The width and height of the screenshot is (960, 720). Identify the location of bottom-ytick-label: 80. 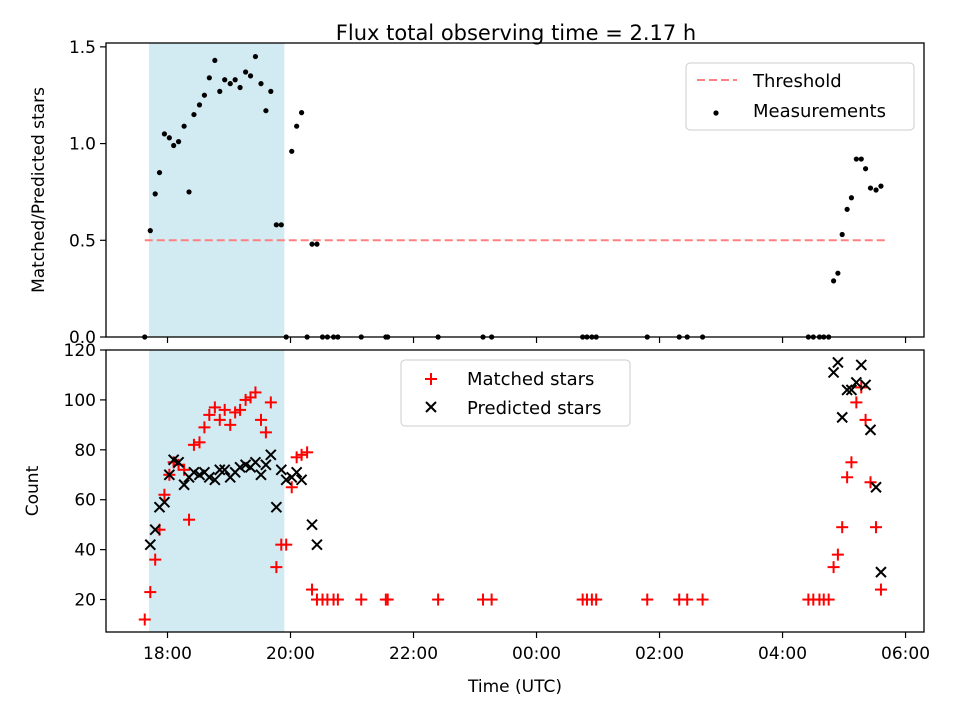
(85, 451).